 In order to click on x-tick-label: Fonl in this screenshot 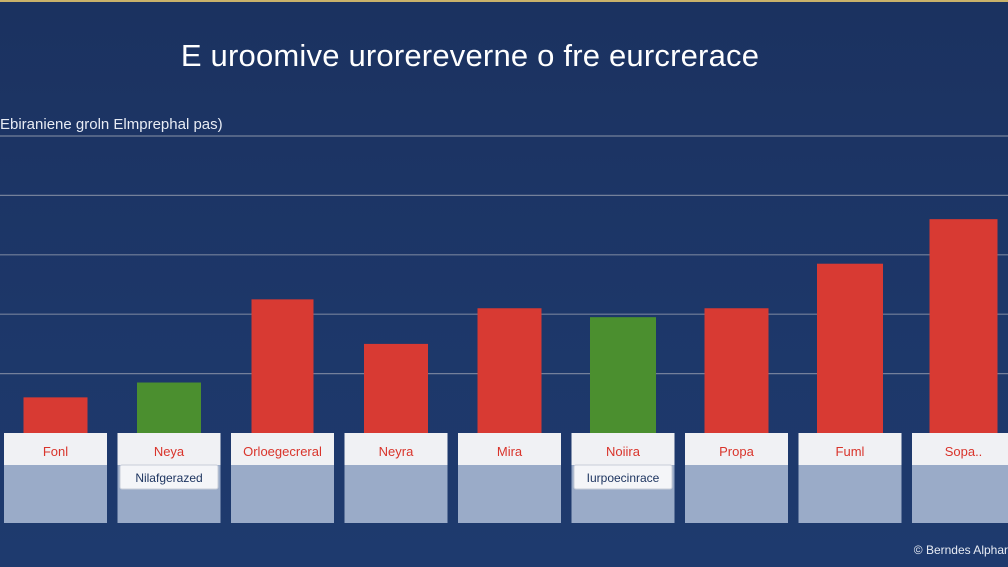, I will do `click(55, 451)`.